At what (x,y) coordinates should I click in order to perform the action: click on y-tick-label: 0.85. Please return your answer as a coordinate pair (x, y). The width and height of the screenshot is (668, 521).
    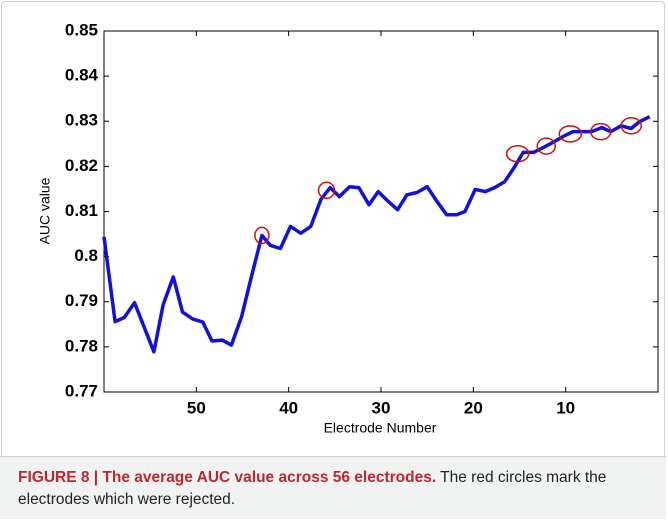
    Looking at the image, I should click on (81, 29).